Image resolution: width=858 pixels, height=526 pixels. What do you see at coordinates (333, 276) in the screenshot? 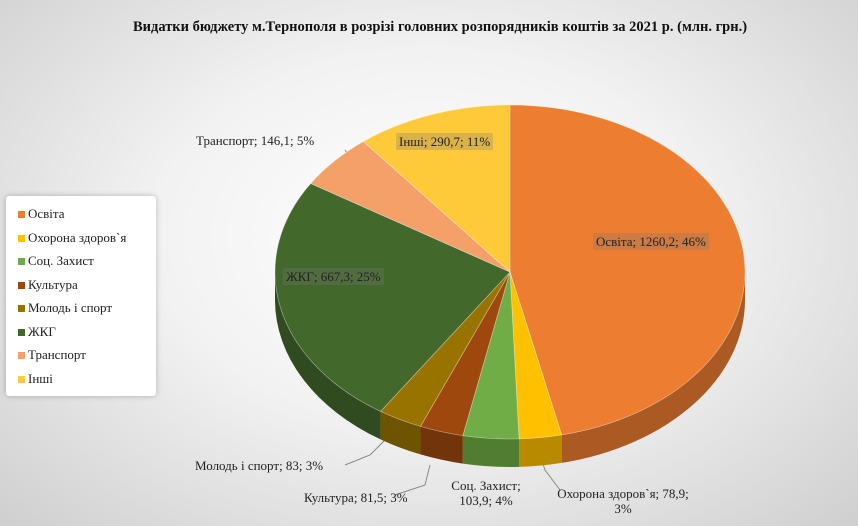
I see `data-label: ЖКГ; 667,3; 25%` at bounding box center [333, 276].